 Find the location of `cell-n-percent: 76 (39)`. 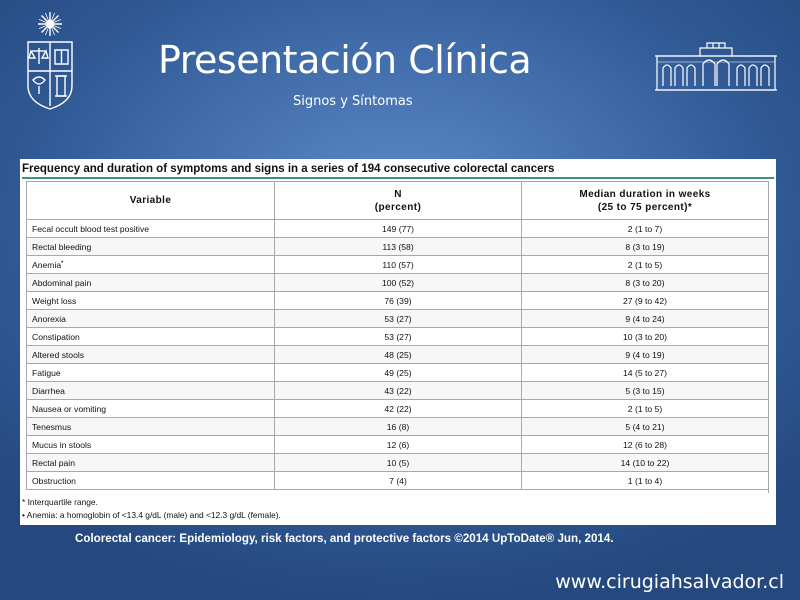

cell-n-percent: 76 (39) is located at coordinates (398, 300).